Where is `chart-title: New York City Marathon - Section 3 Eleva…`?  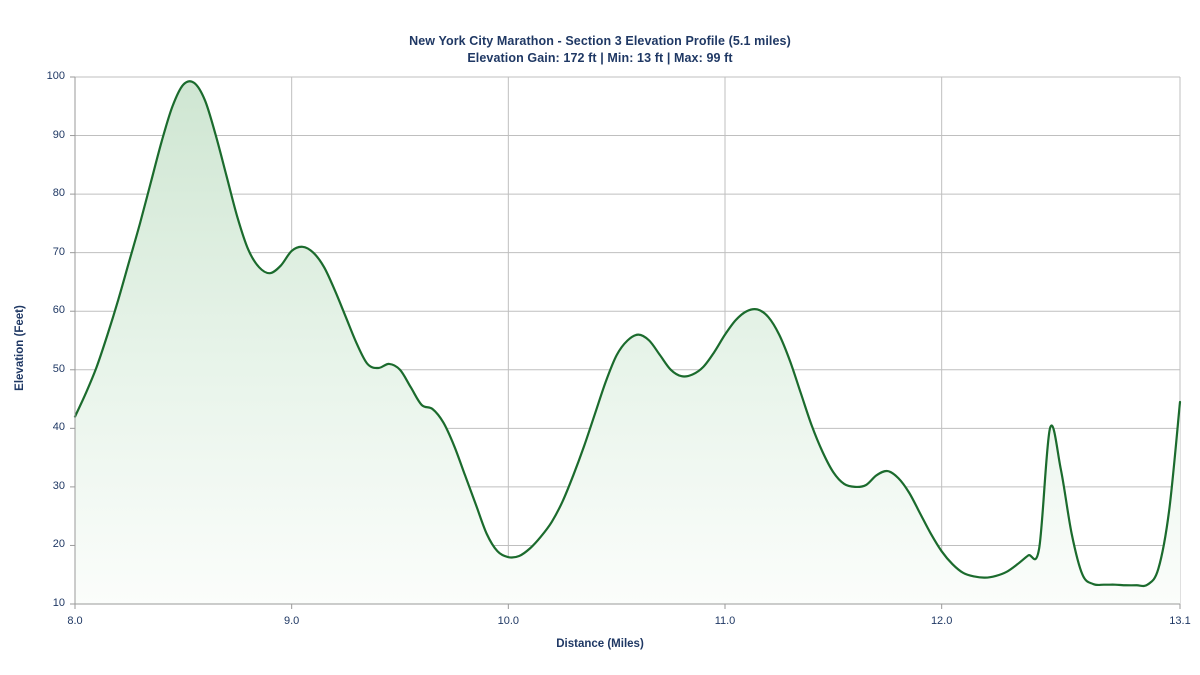
chart-title: New York City Marathon - Section 3 Eleva… is located at coordinates (600, 50).